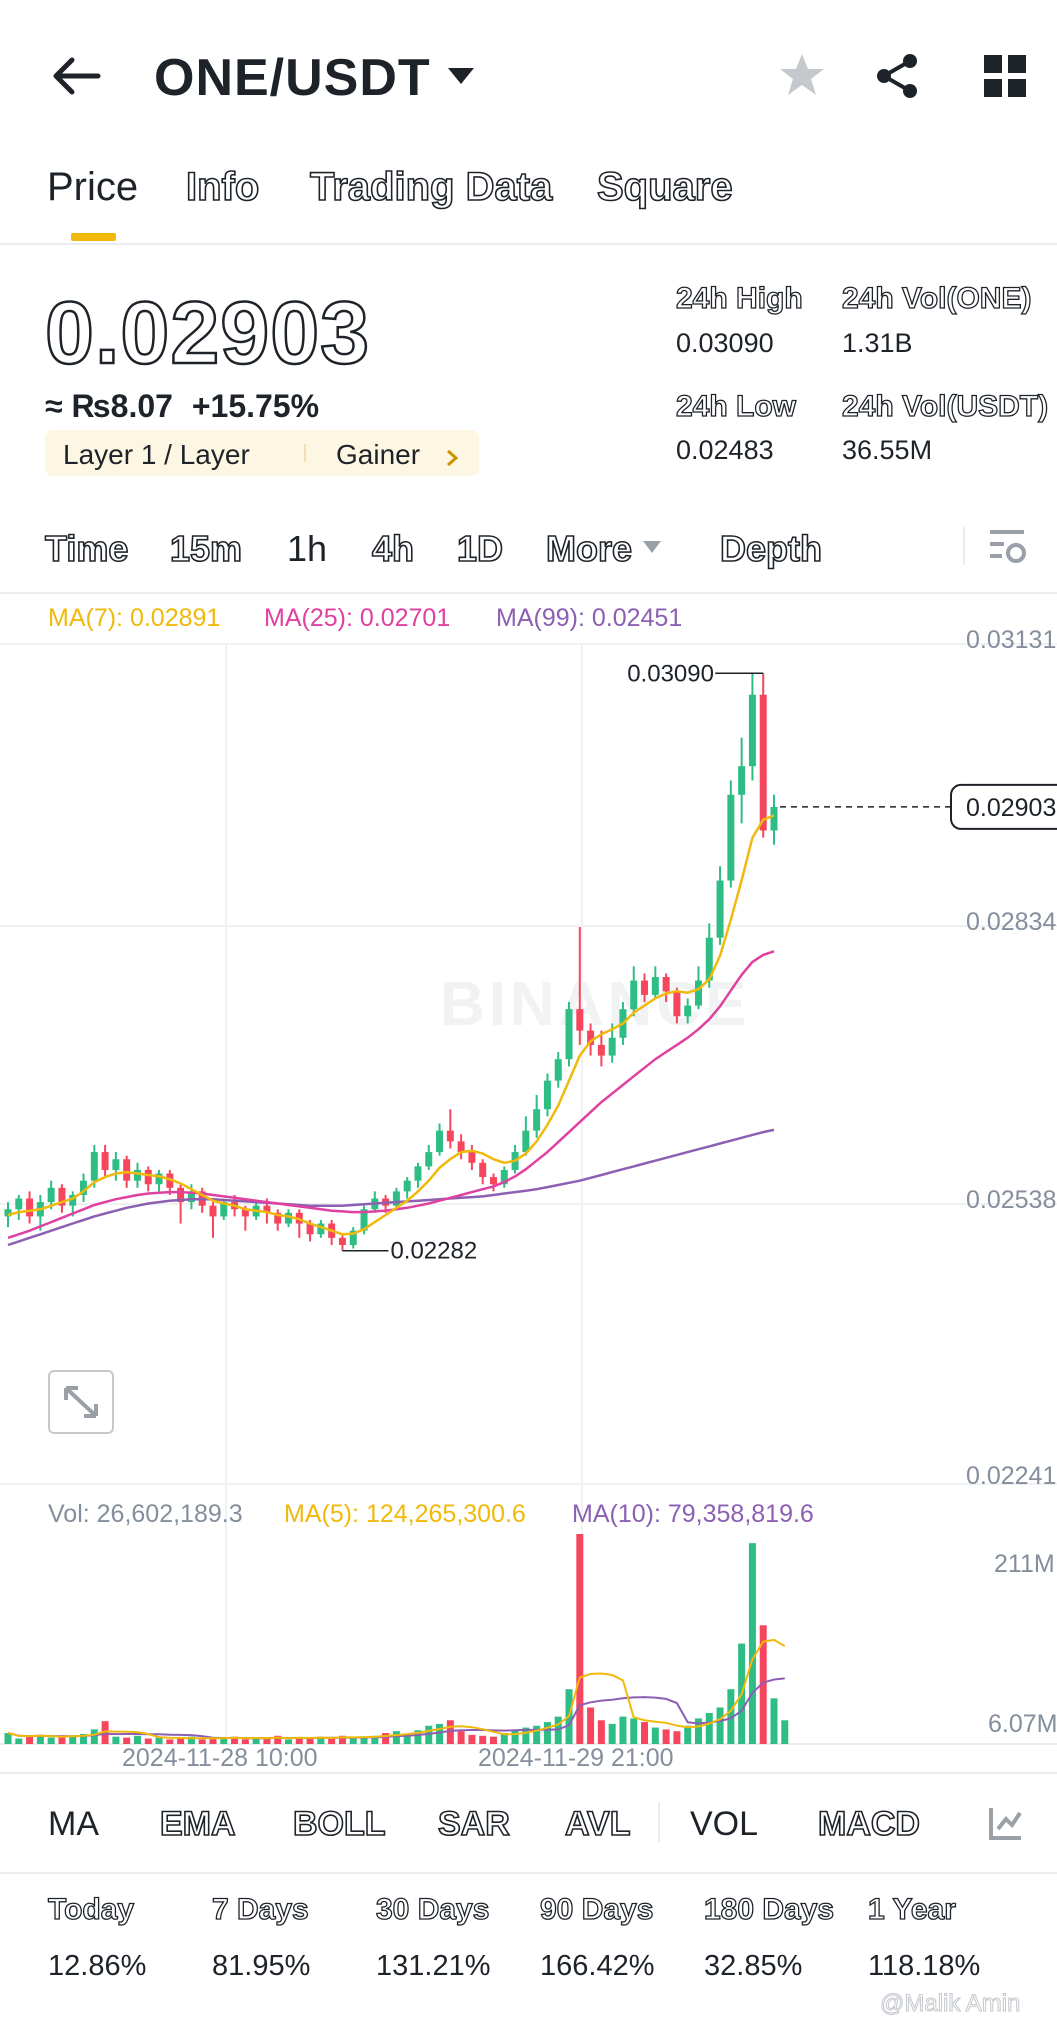  Describe the element at coordinates (802, 77) in the screenshot. I see `favorite-star-icon` at that location.